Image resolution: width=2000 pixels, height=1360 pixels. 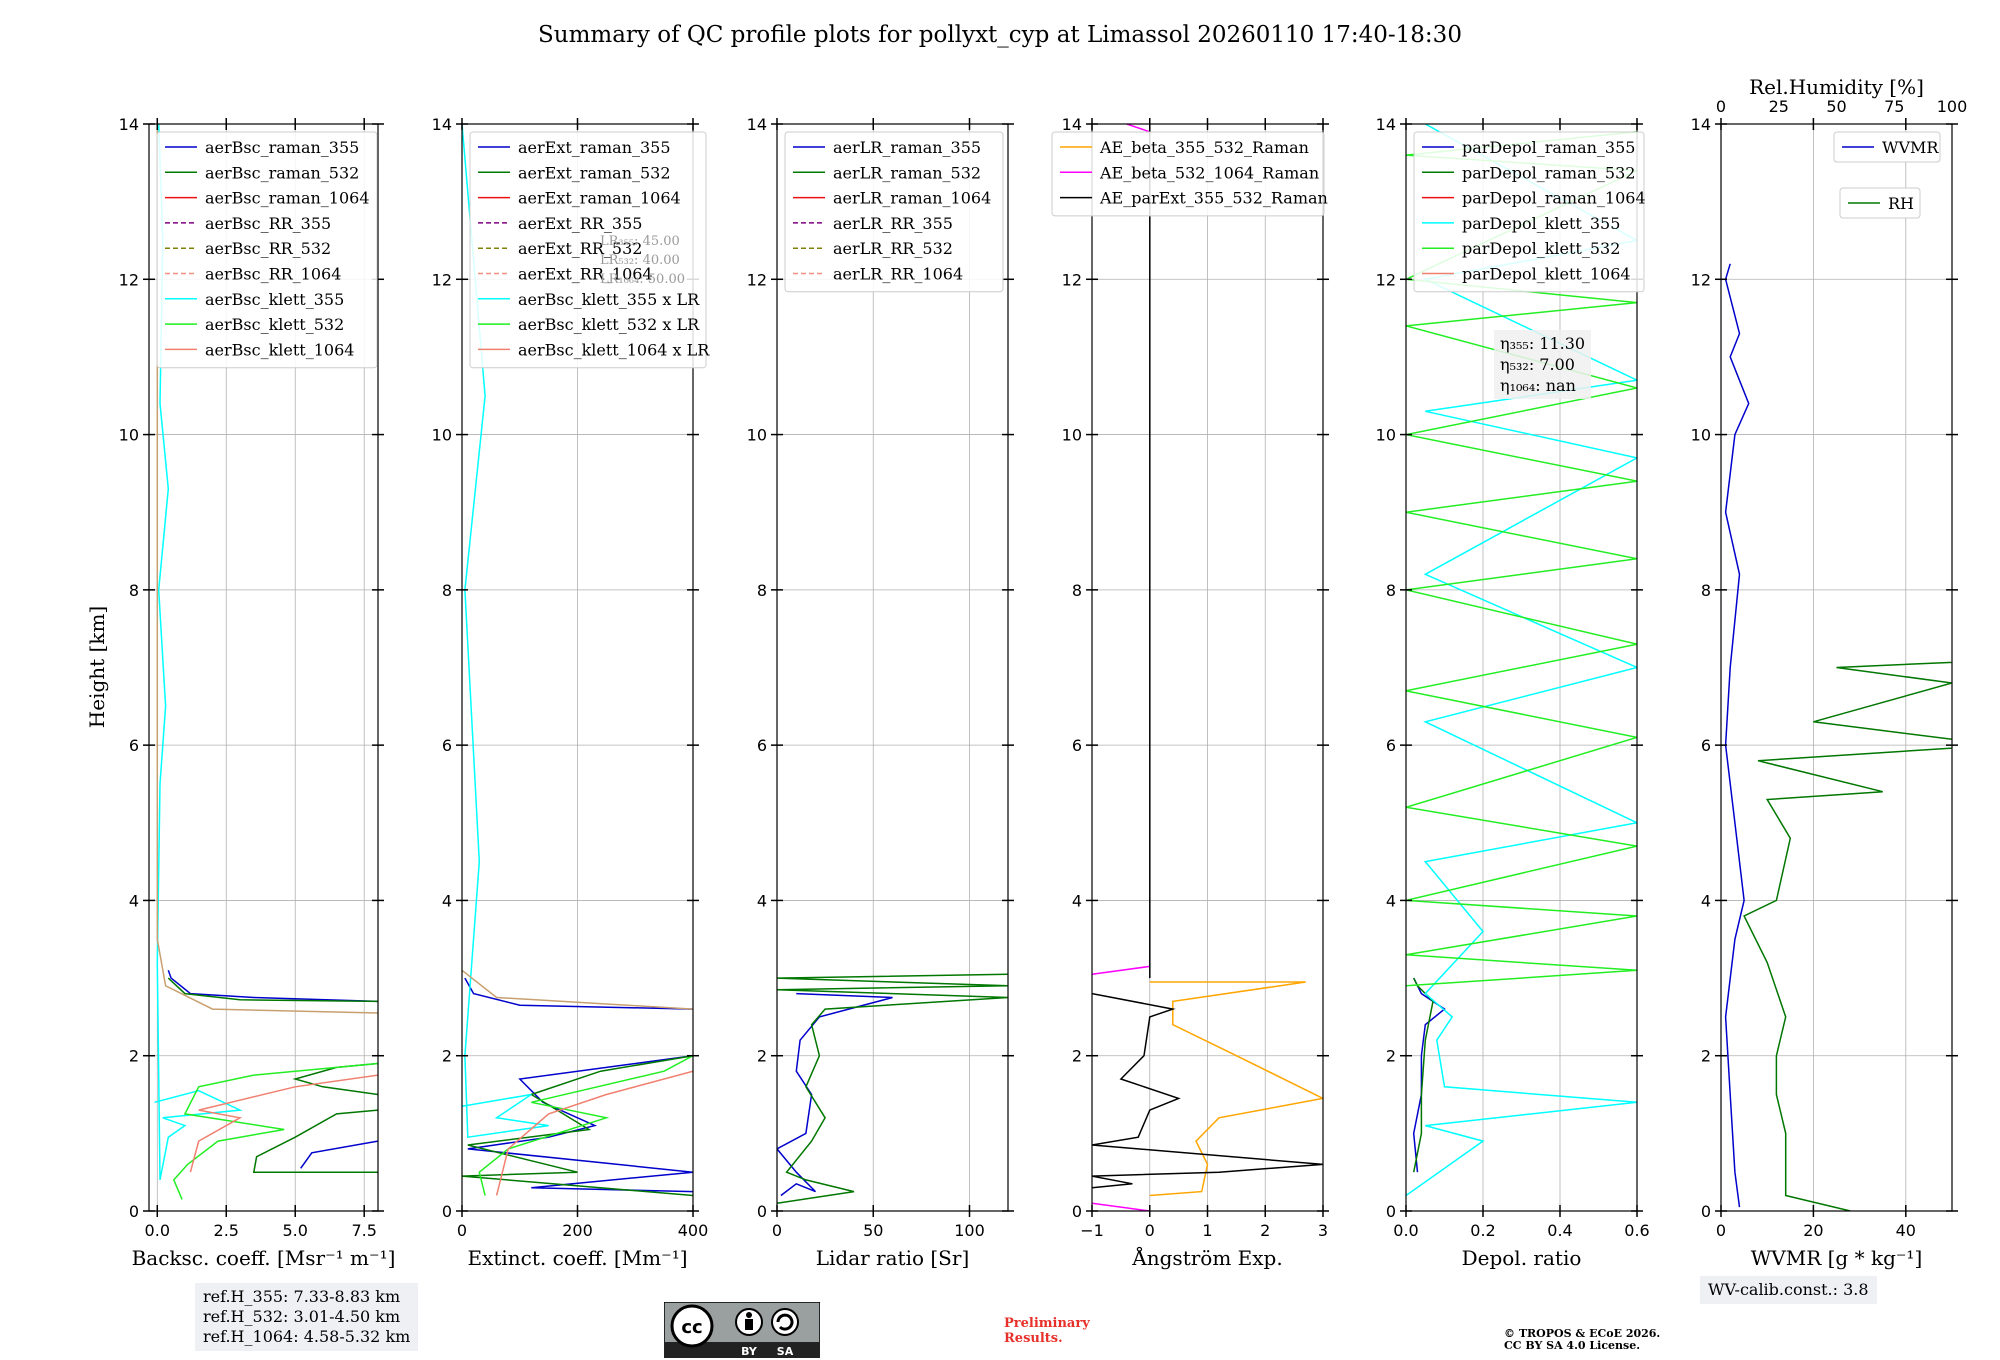 What do you see at coordinates (1541, 223) in the screenshot?
I see `legend-label: parDepol_klett_355` at bounding box center [1541, 223].